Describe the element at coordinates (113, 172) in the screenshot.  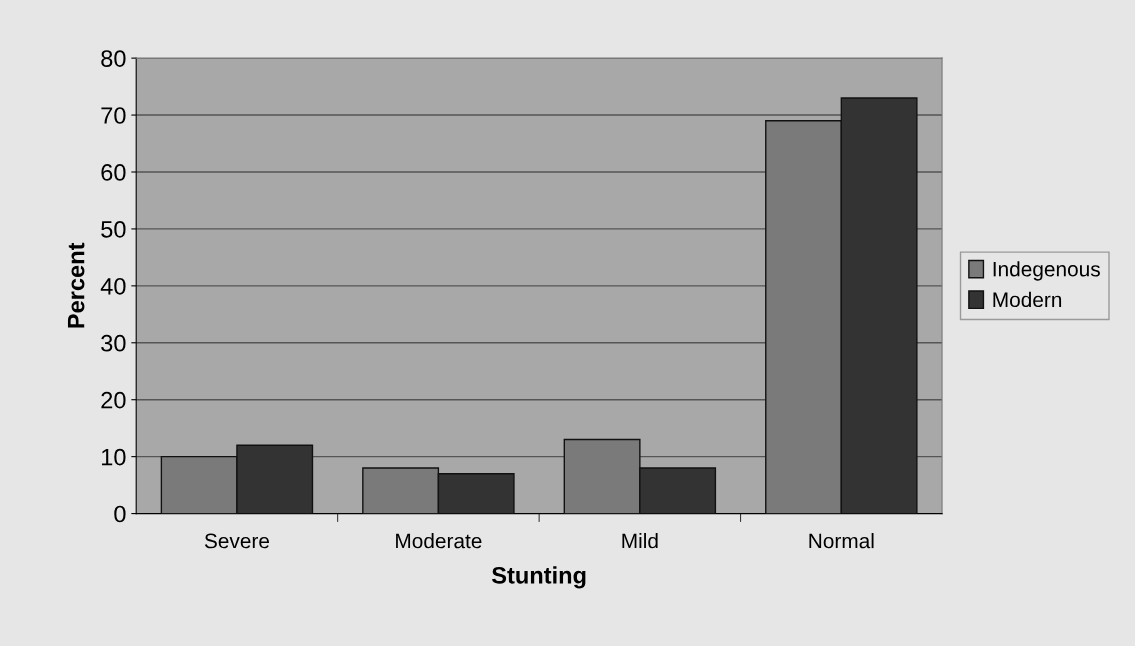
I see `y-tick-label: 60` at that location.